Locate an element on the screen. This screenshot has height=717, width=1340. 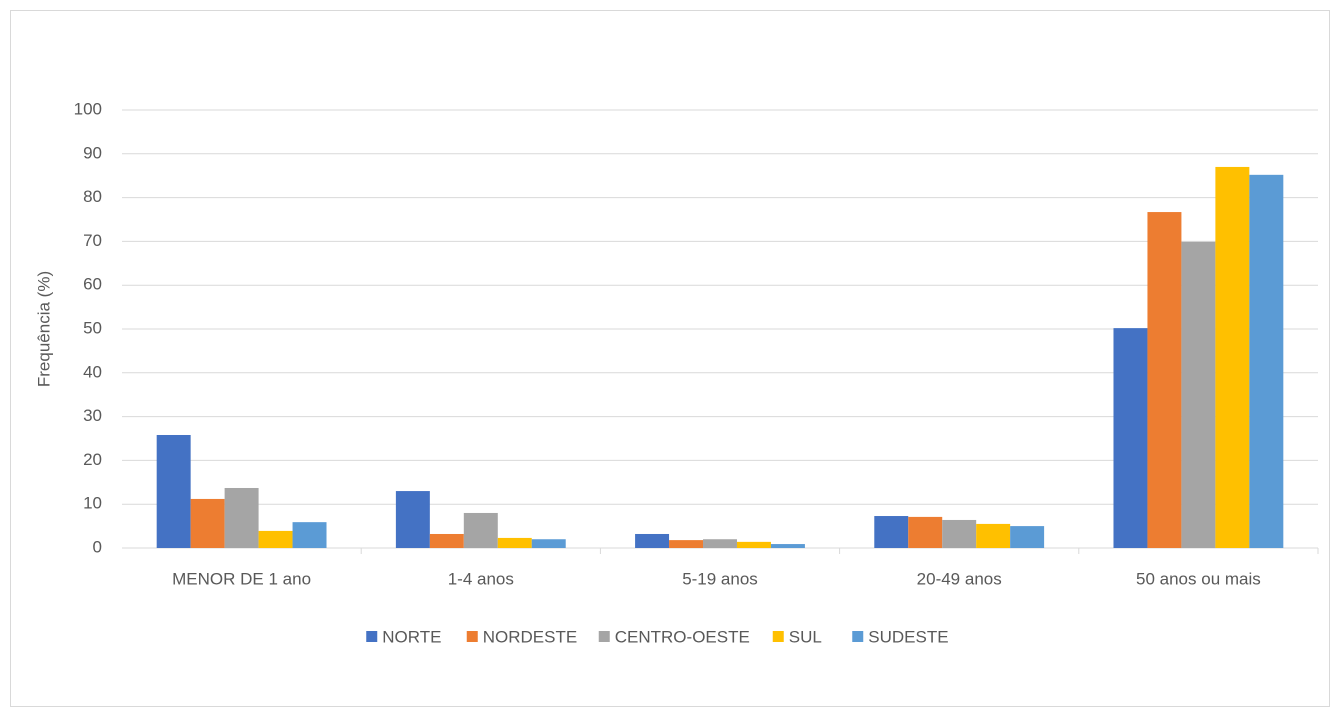
y-tick-label: 90 is located at coordinates (92, 152).